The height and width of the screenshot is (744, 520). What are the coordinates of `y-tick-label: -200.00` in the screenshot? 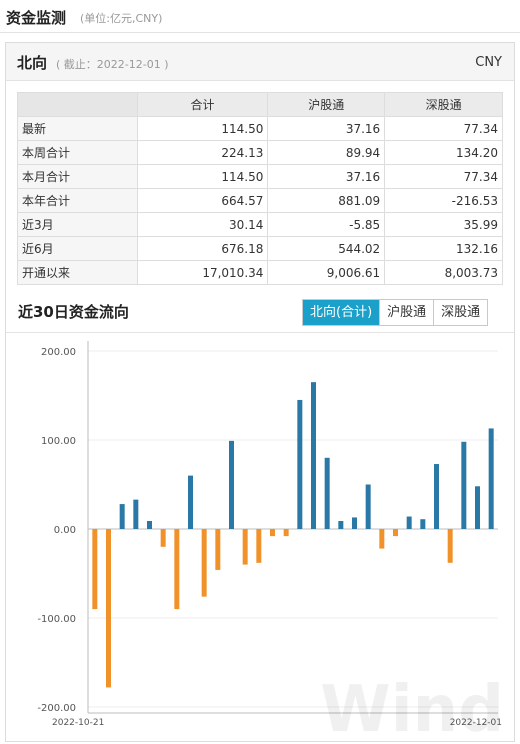 It's located at (56, 708).